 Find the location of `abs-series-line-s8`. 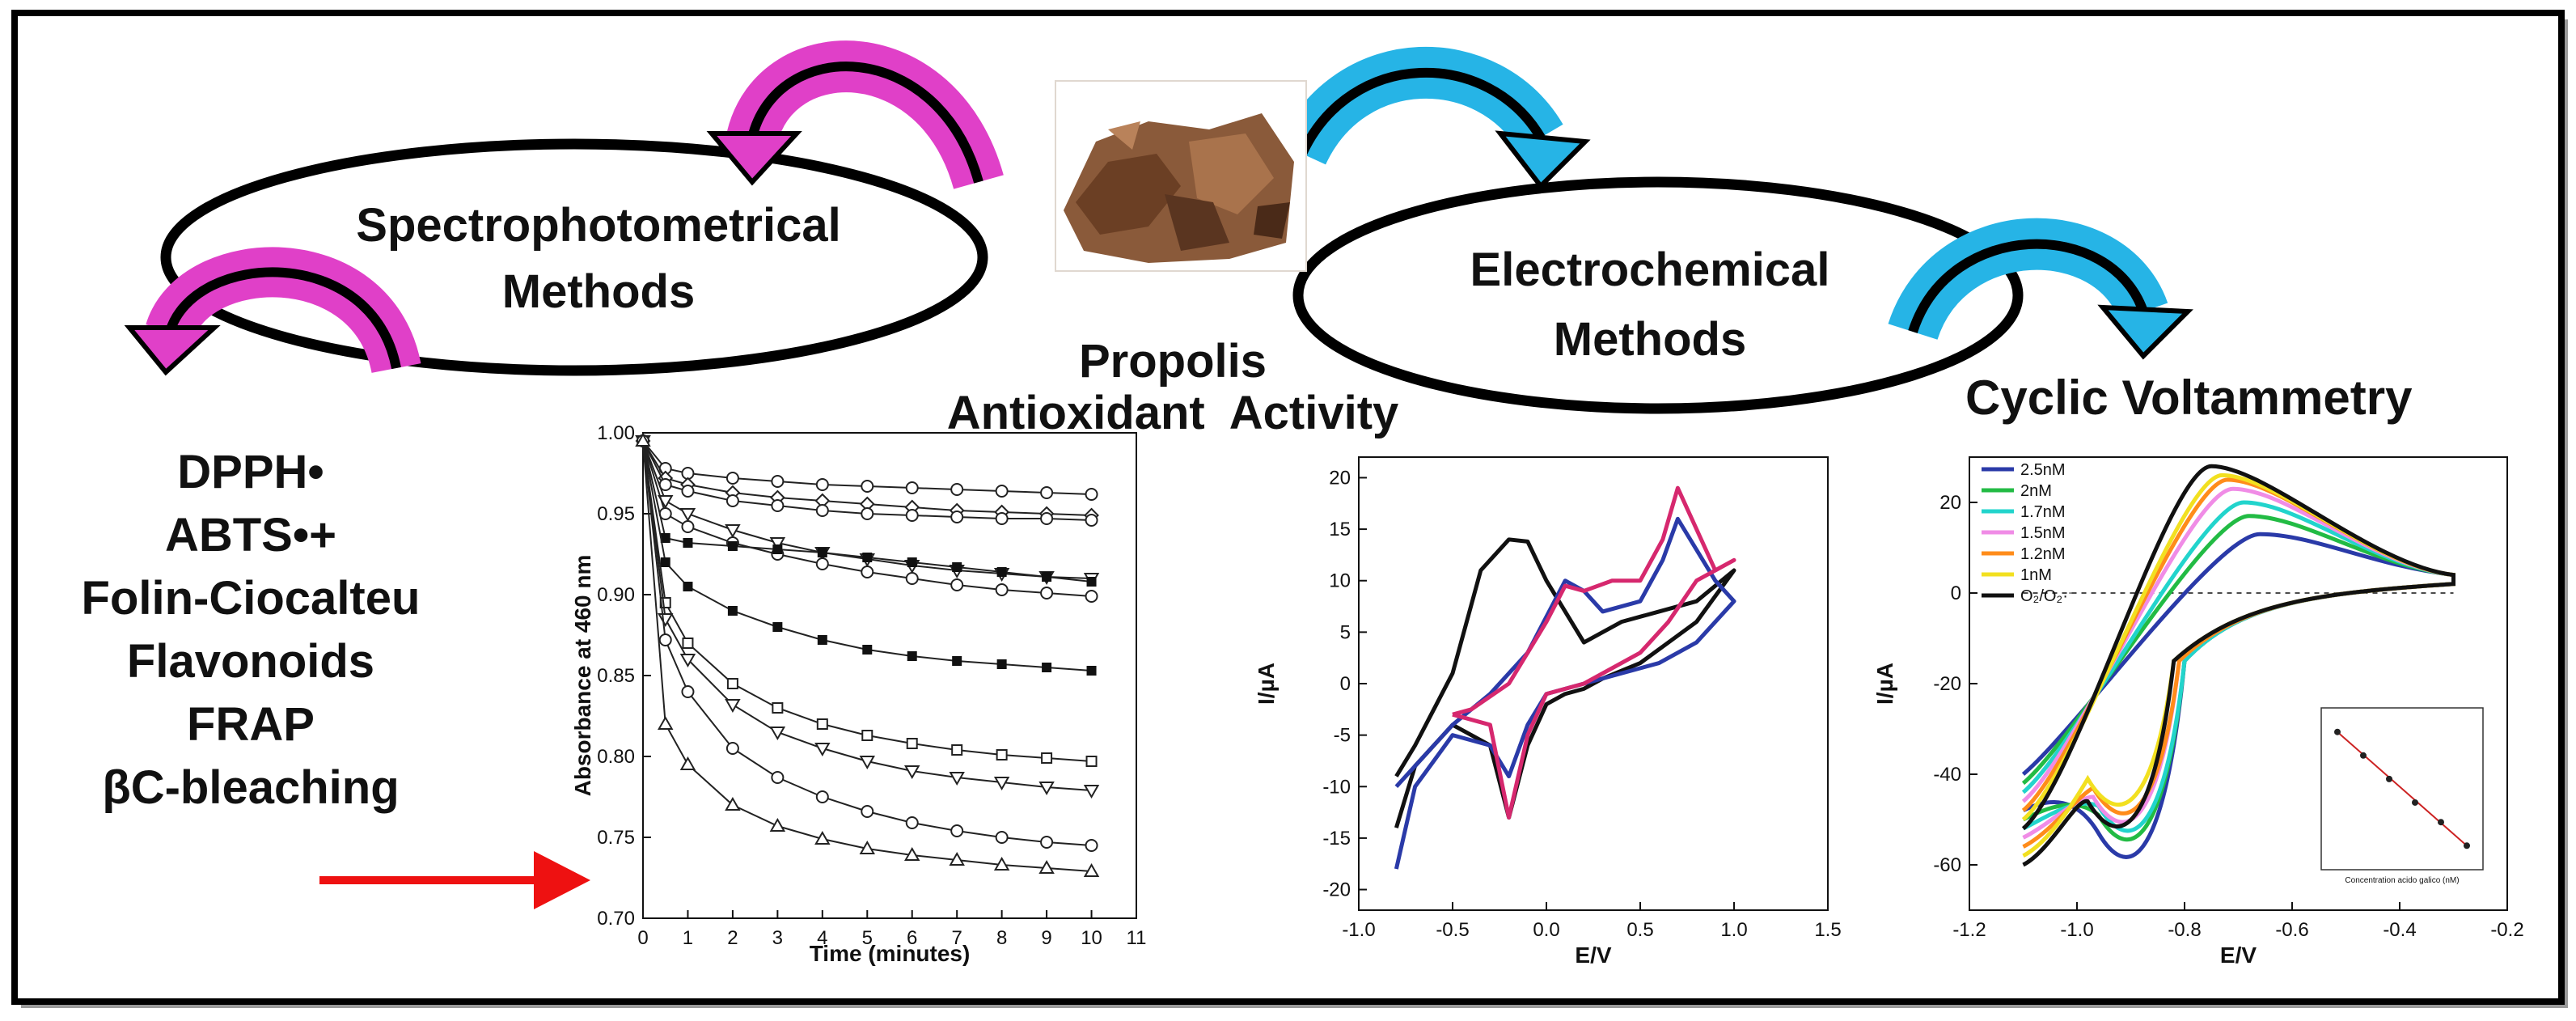

abs-series-line-s8 is located at coordinates (867, 601).